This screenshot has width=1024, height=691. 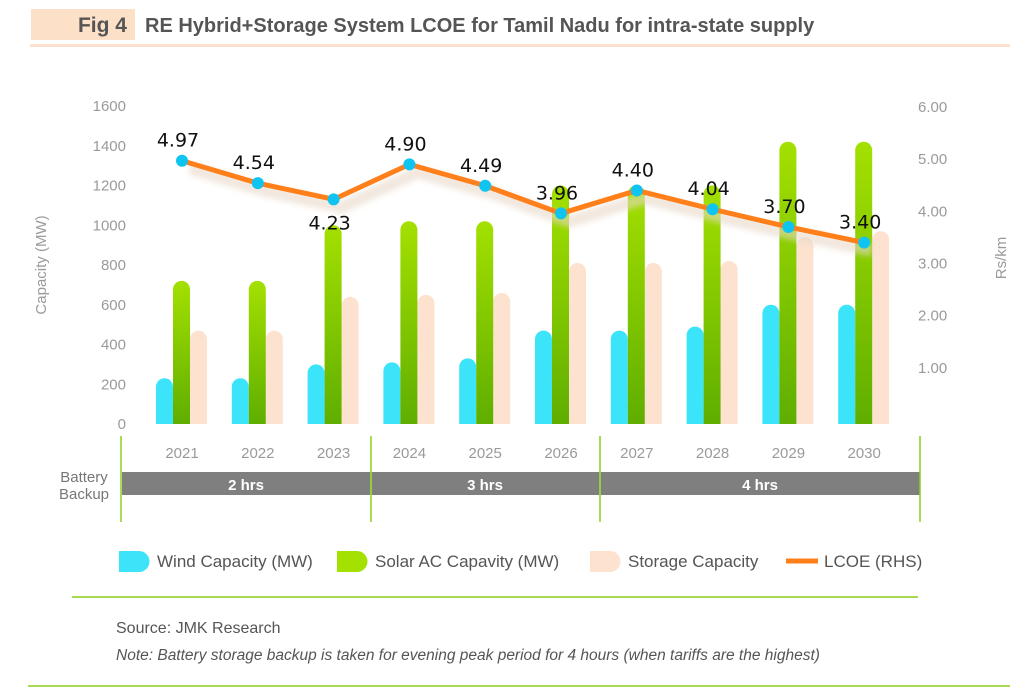 What do you see at coordinates (521, 483) in the screenshot?
I see `battery-backup-band` at bounding box center [521, 483].